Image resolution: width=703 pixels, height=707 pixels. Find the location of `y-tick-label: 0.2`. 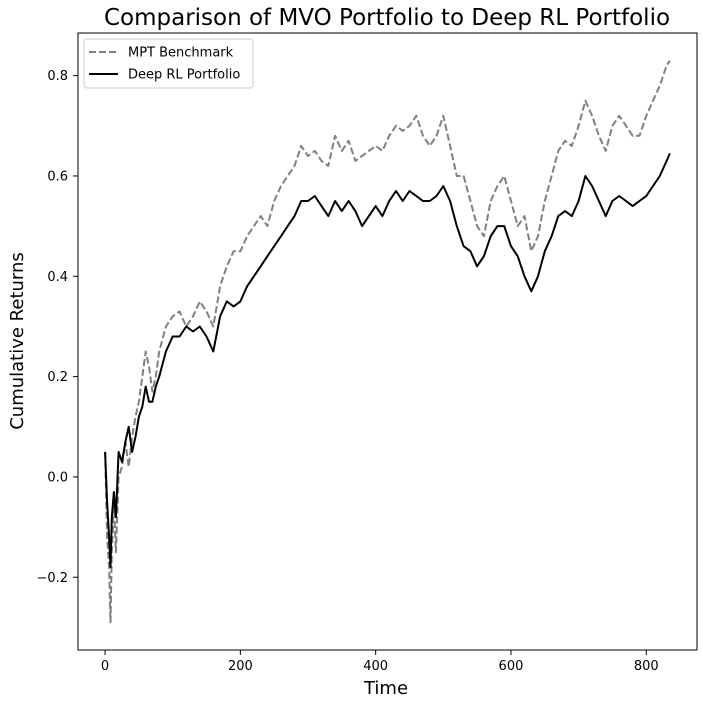

y-tick-label: 0.2 is located at coordinates (57, 377).